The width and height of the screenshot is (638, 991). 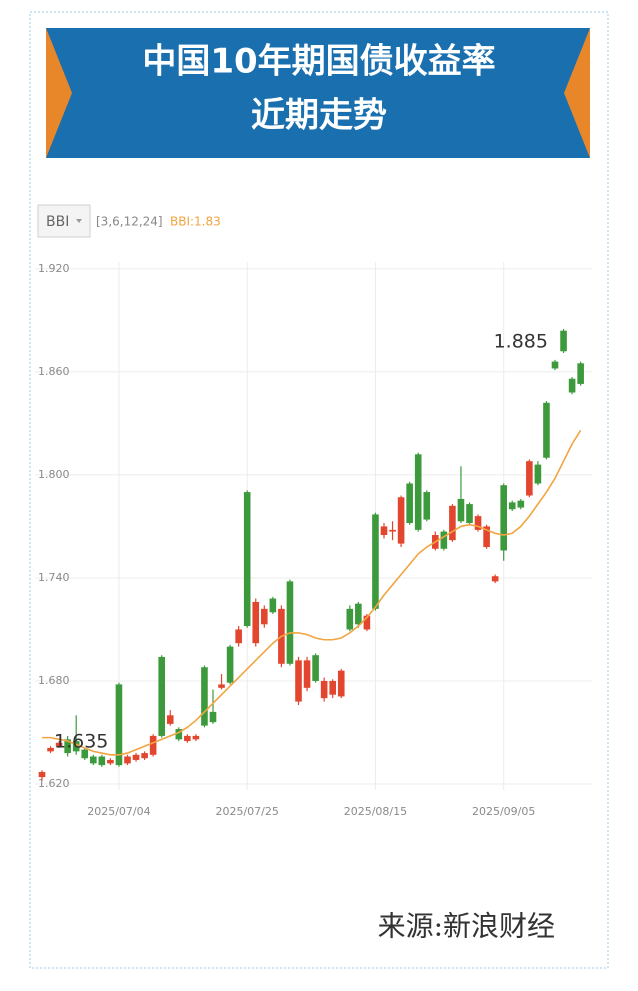 I want to click on y-tick-label: 1.800, so click(x=54, y=474).